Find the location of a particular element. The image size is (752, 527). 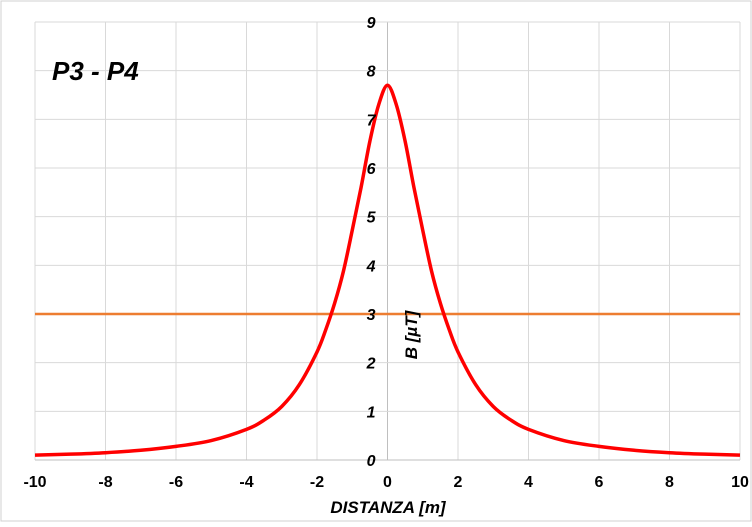

x-tick-label: 0 is located at coordinates (387, 482).